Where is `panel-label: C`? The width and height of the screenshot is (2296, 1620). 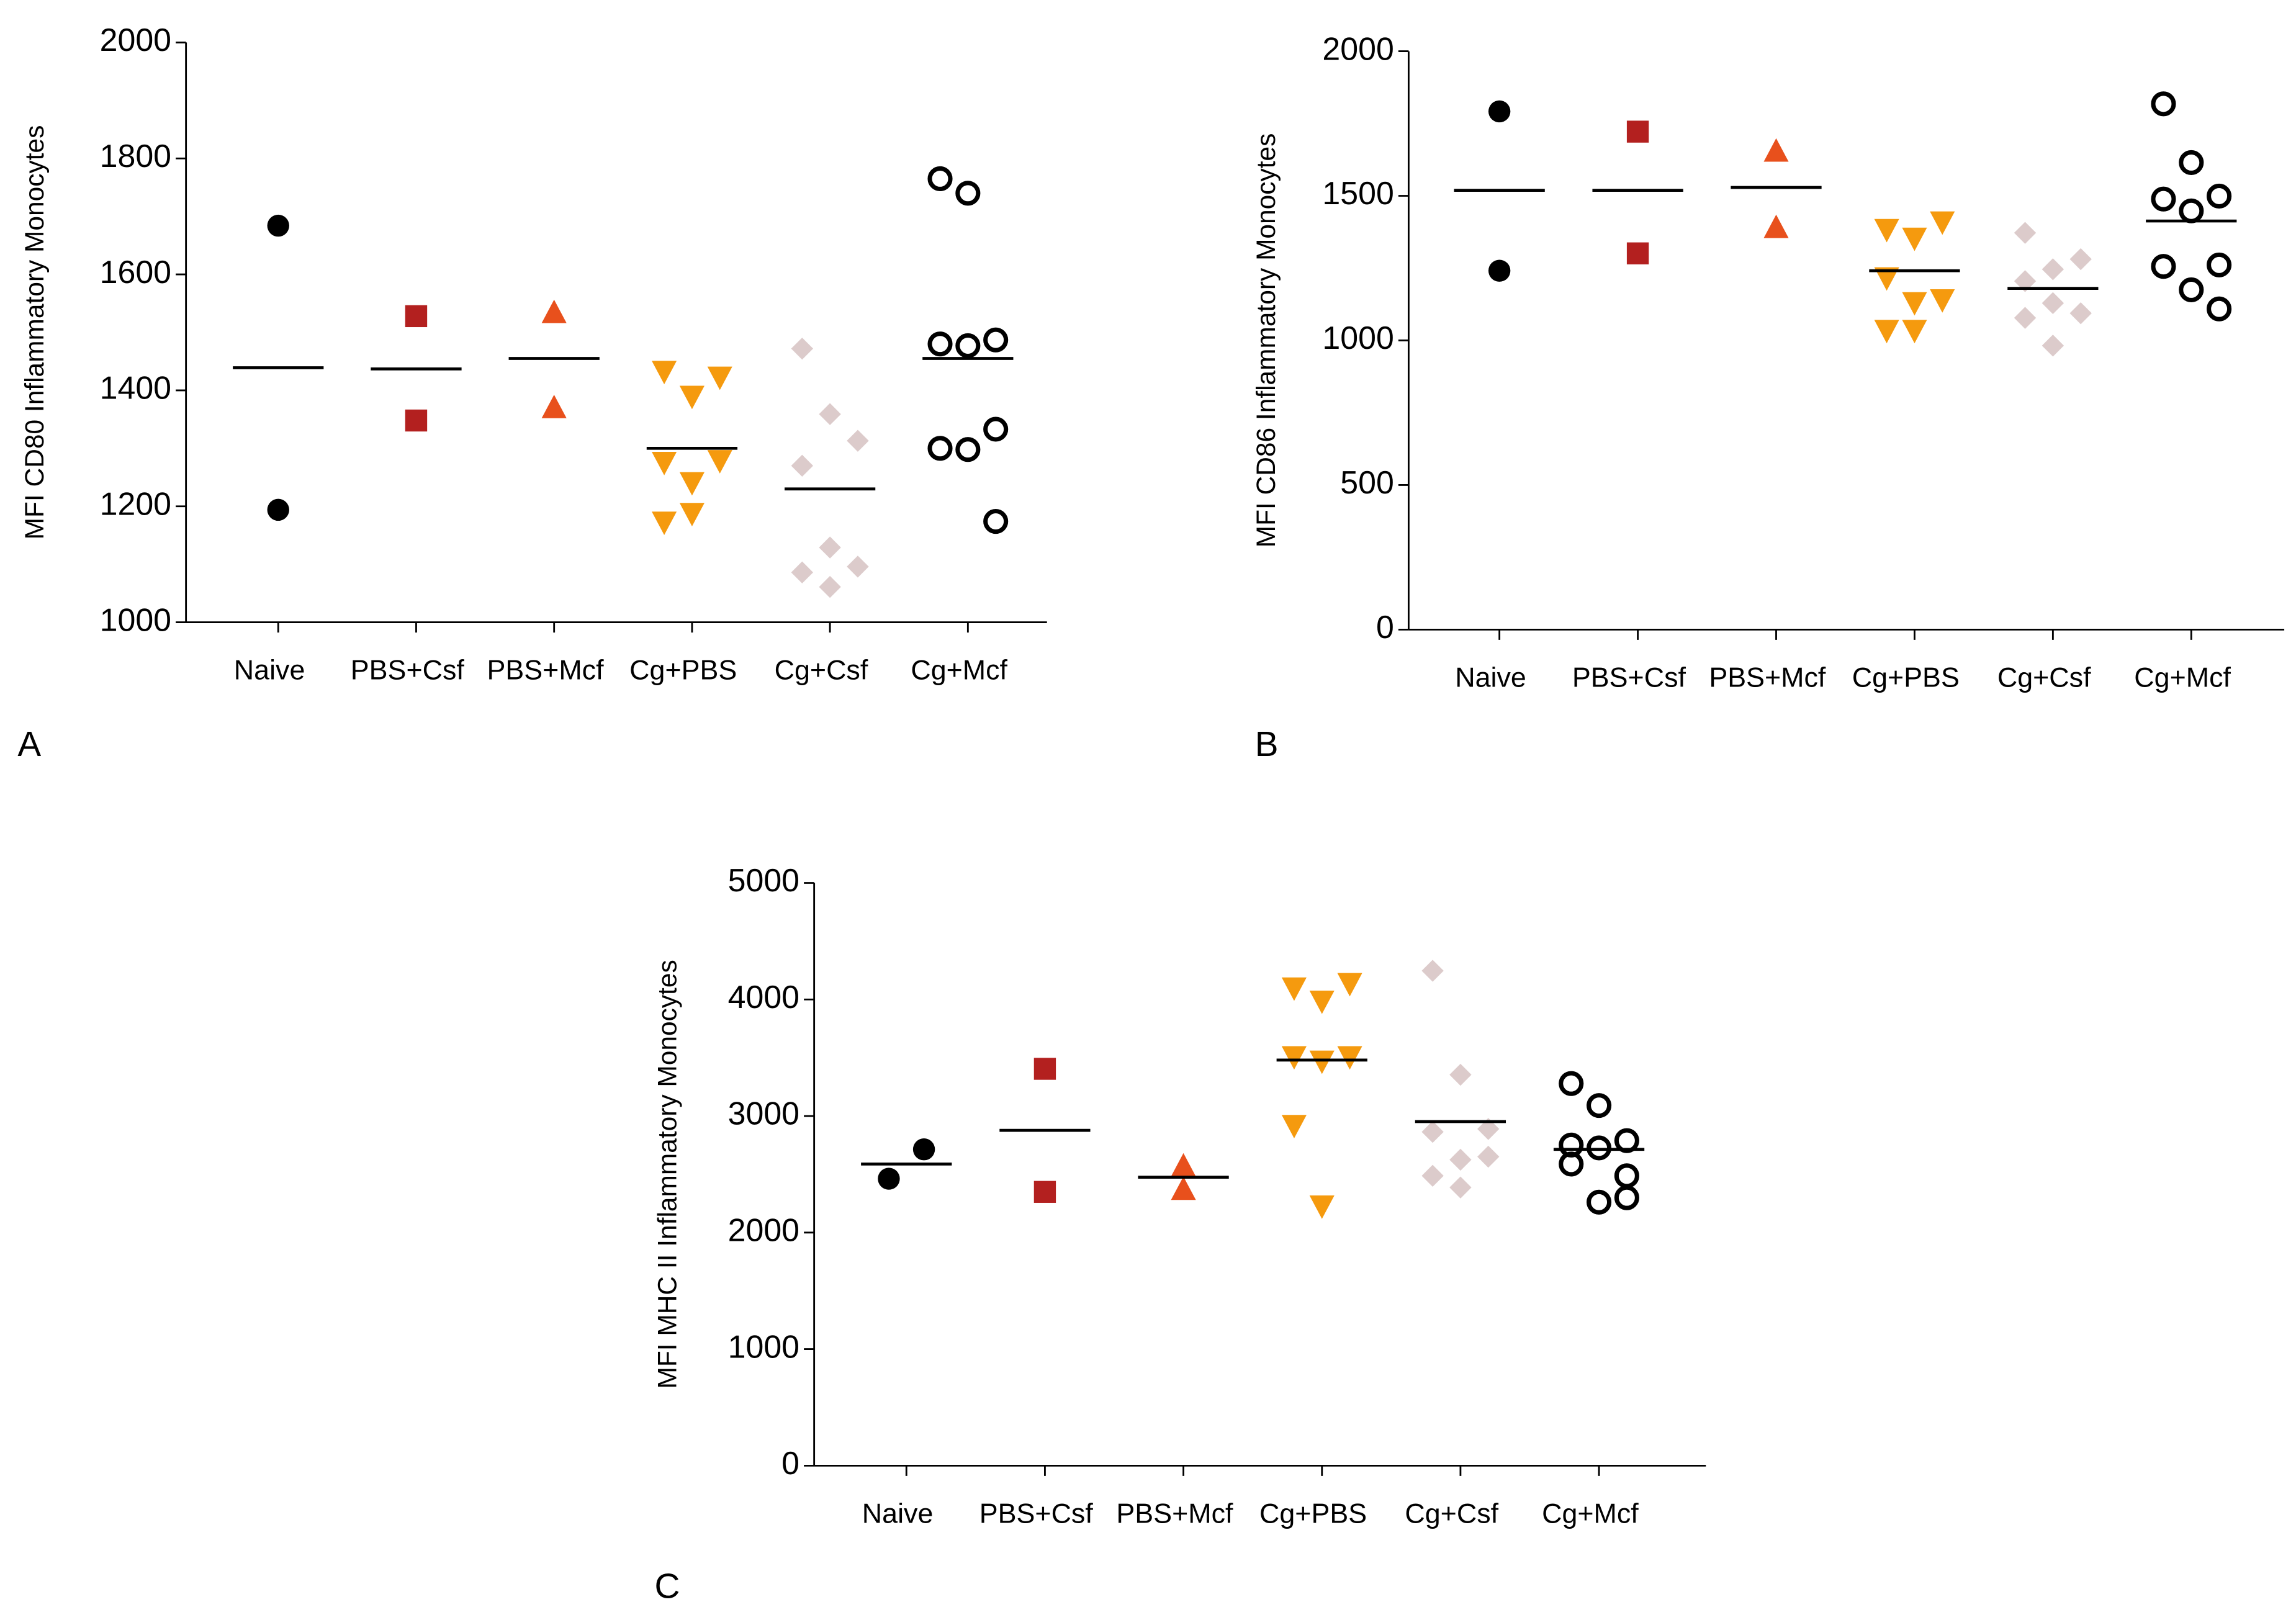
panel-label: C is located at coordinates (667, 1586).